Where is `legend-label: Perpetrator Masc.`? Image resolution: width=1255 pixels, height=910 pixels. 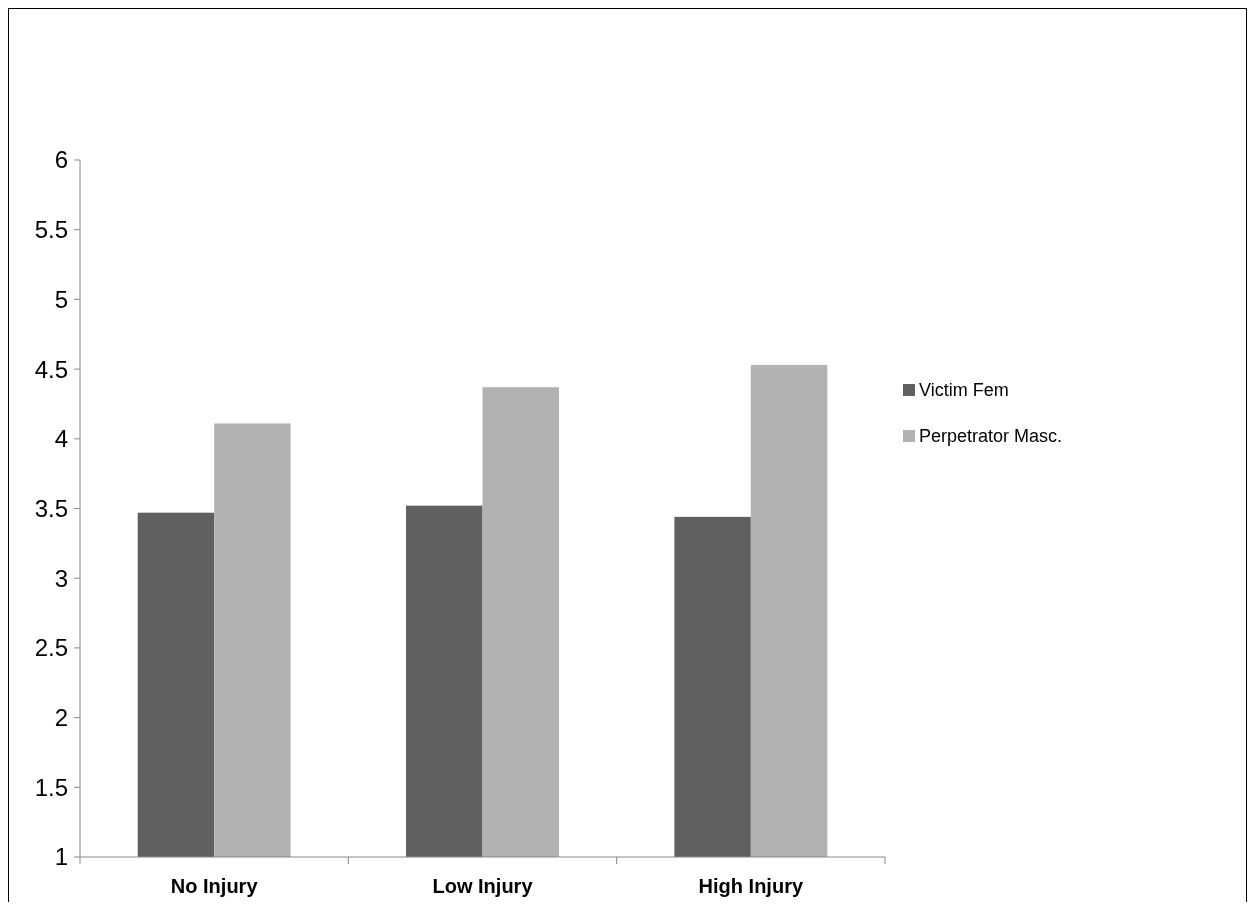 legend-label: Perpetrator Masc. is located at coordinates (991, 436).